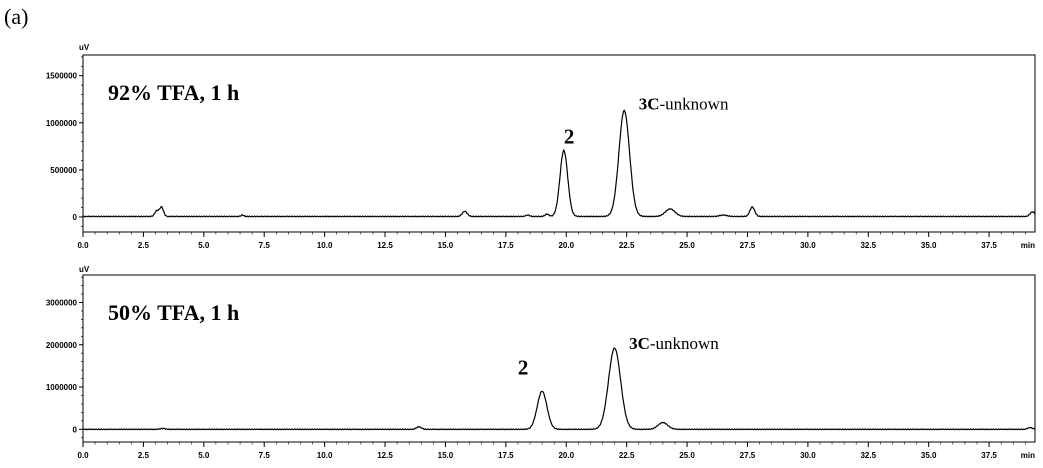 Image resolution: width=1043 pixels, height=468 pixels. I want to click on y-tick-label: 3000000, so click(62, 302).